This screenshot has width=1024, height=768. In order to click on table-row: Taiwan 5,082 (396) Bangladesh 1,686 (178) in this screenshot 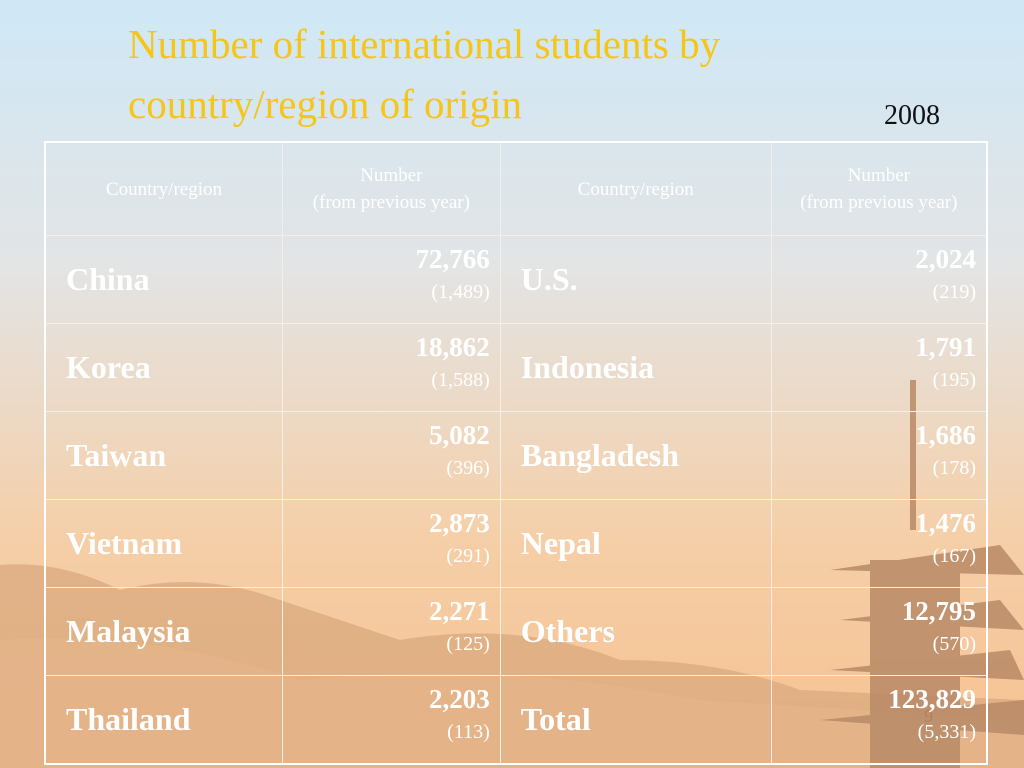, I will do `click(516, 455)`.